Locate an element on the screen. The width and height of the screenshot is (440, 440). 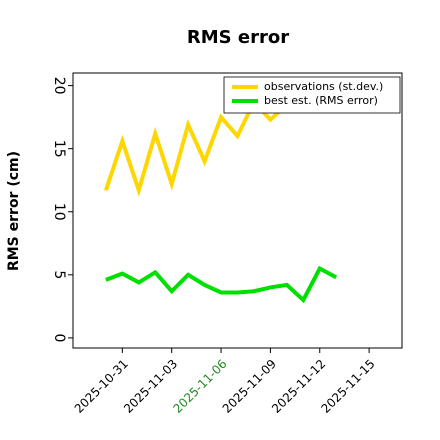
data-line is located at coordinates (221, 284).